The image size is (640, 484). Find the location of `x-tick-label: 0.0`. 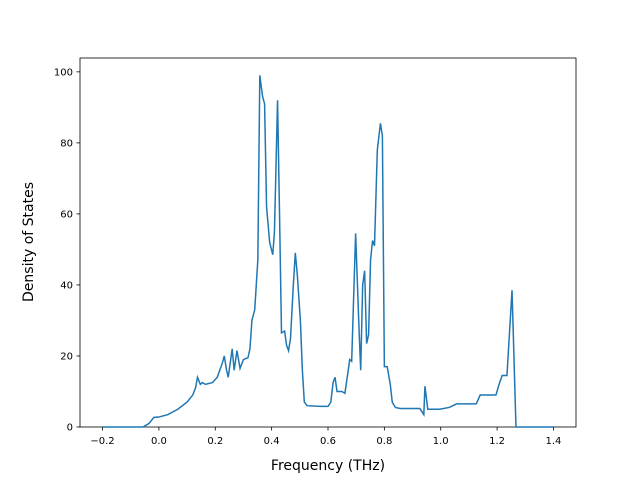

x-tick-label: 0.0 is located at coordinates (159, 441).